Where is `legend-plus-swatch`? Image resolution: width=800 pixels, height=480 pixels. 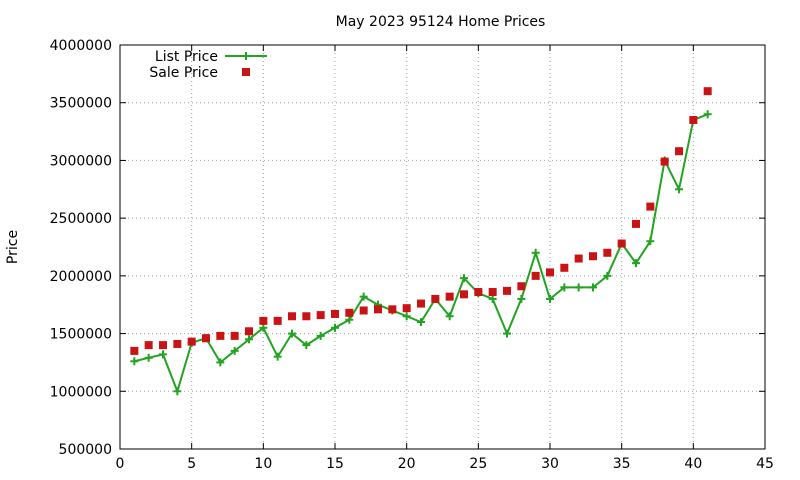 legend-plus-swatch is located at coordinates (246, 56).